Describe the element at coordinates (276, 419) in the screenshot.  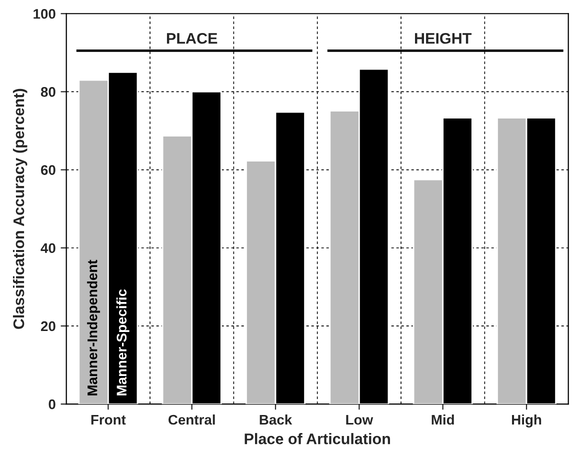
I see `x-tick-label: Back` at that location.